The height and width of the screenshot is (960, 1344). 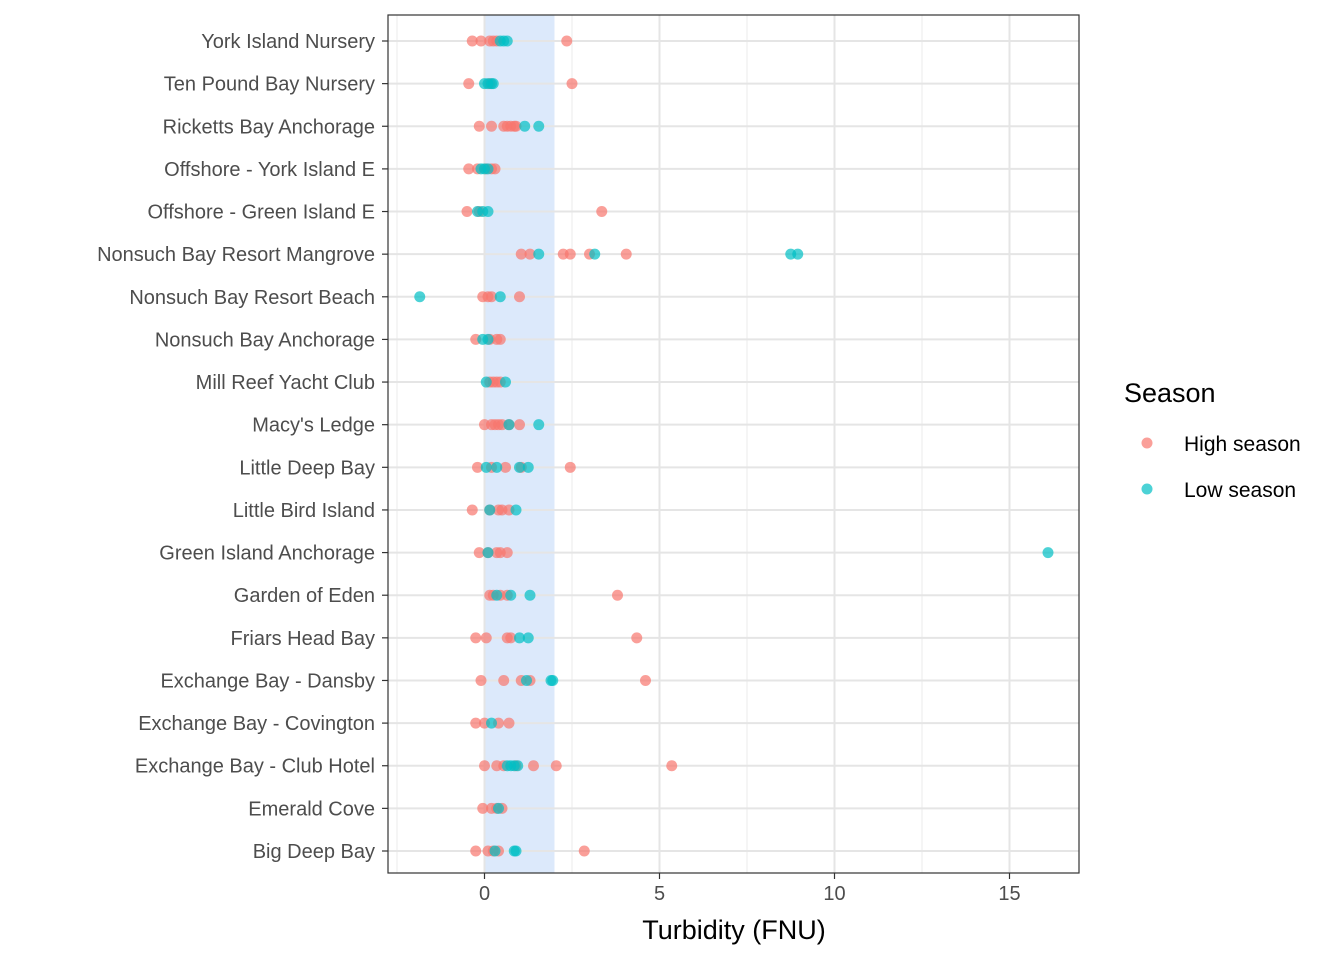 I want to click on y-tick-label: Offshore - York Island E, so click(x=269, y=170).